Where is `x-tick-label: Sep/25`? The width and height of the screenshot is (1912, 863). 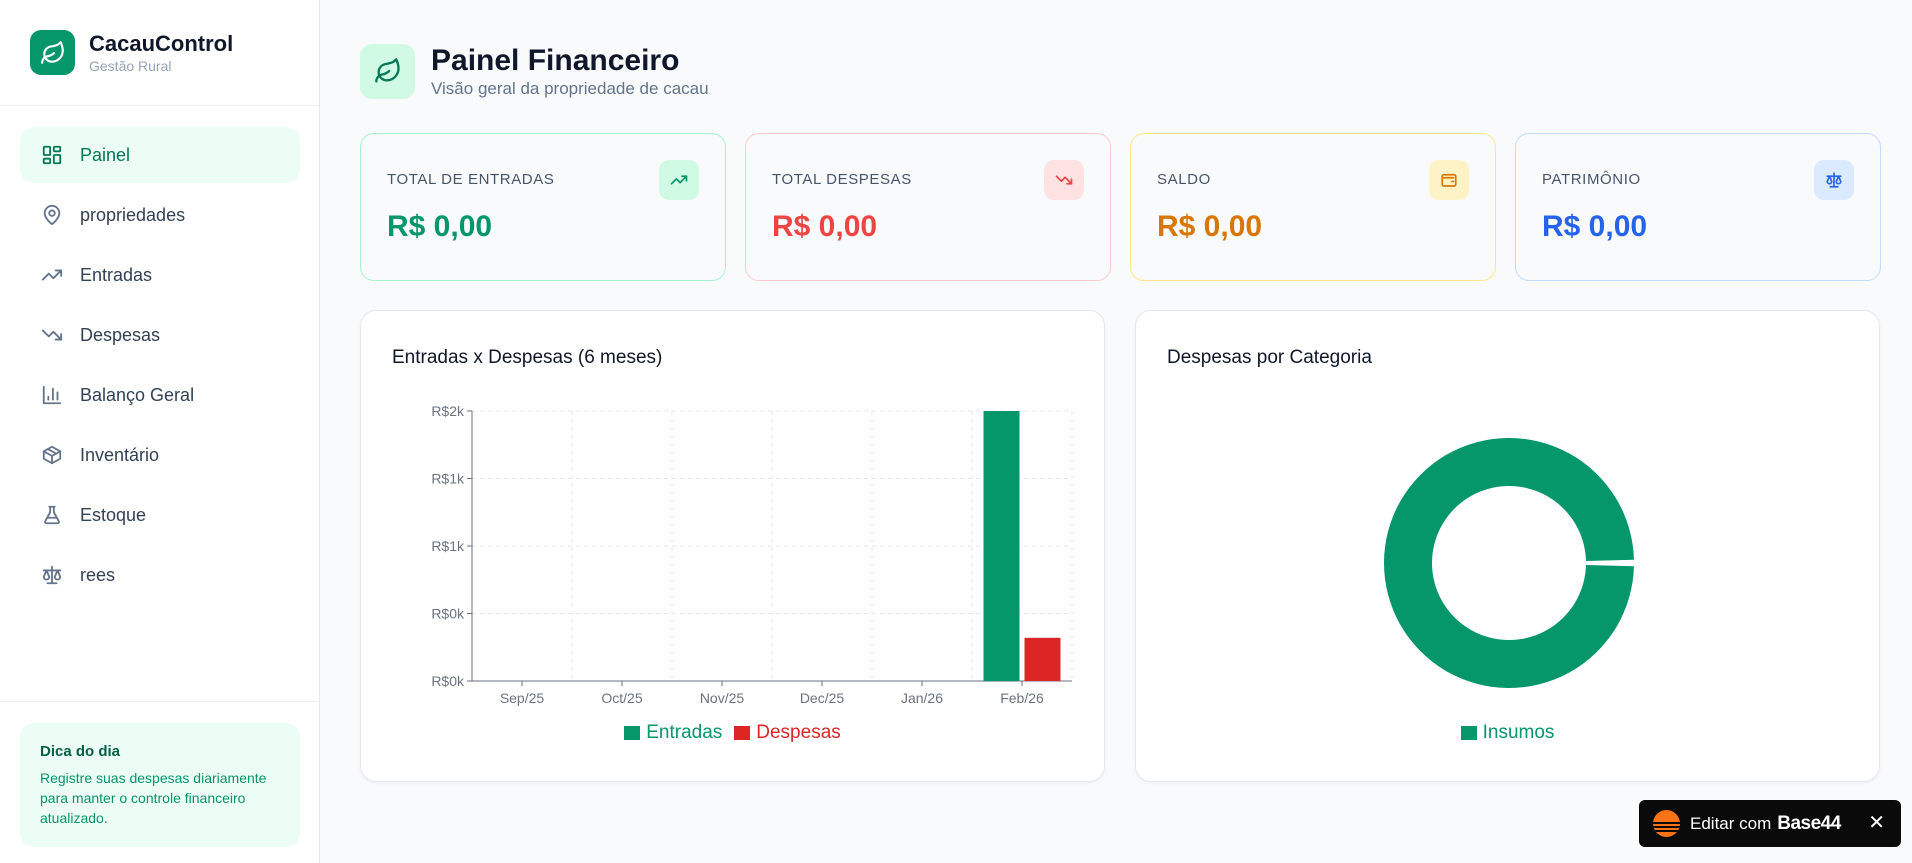
x-tick-label: Sep/25 is located at coordinates (522, 698).